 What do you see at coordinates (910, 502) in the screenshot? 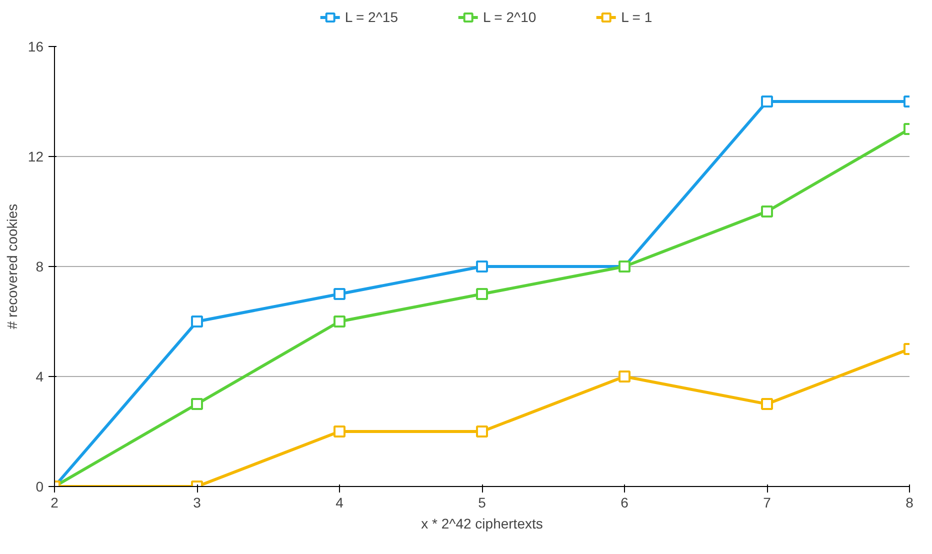
I see `x-tick-label: 8` at bounding box center [910, 502].